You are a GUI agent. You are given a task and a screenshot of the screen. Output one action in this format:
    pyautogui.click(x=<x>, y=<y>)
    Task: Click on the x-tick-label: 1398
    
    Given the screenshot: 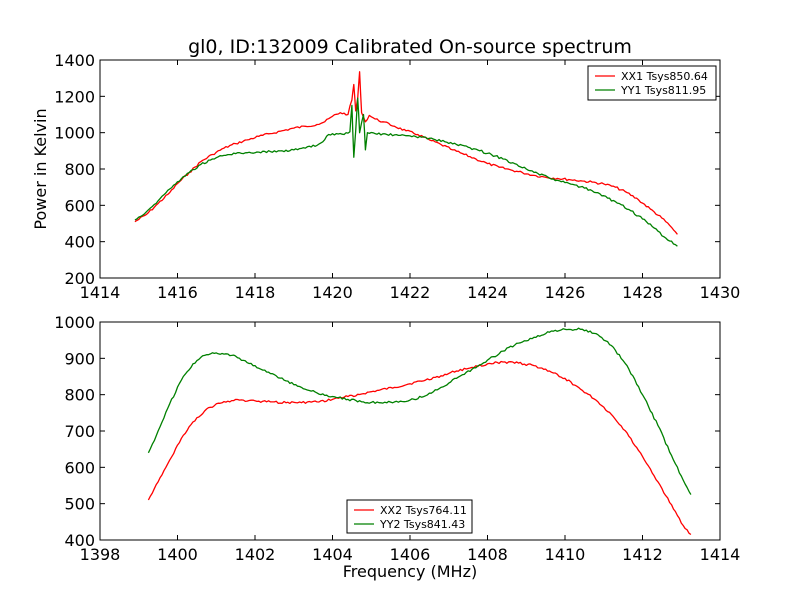 What is the action you would take?
    pyautogui.click(x=100, y=554)
    